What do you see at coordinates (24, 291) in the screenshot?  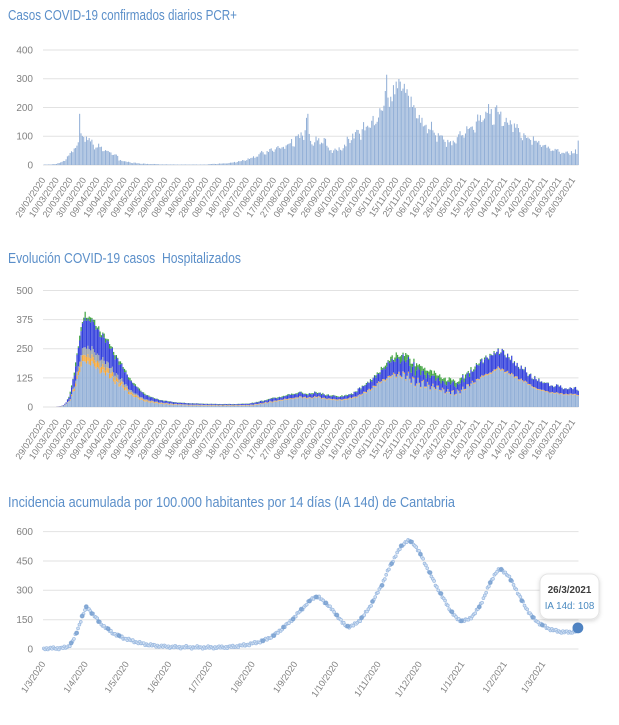 I see `svg-text: 500` at bounding box center [24, 291].